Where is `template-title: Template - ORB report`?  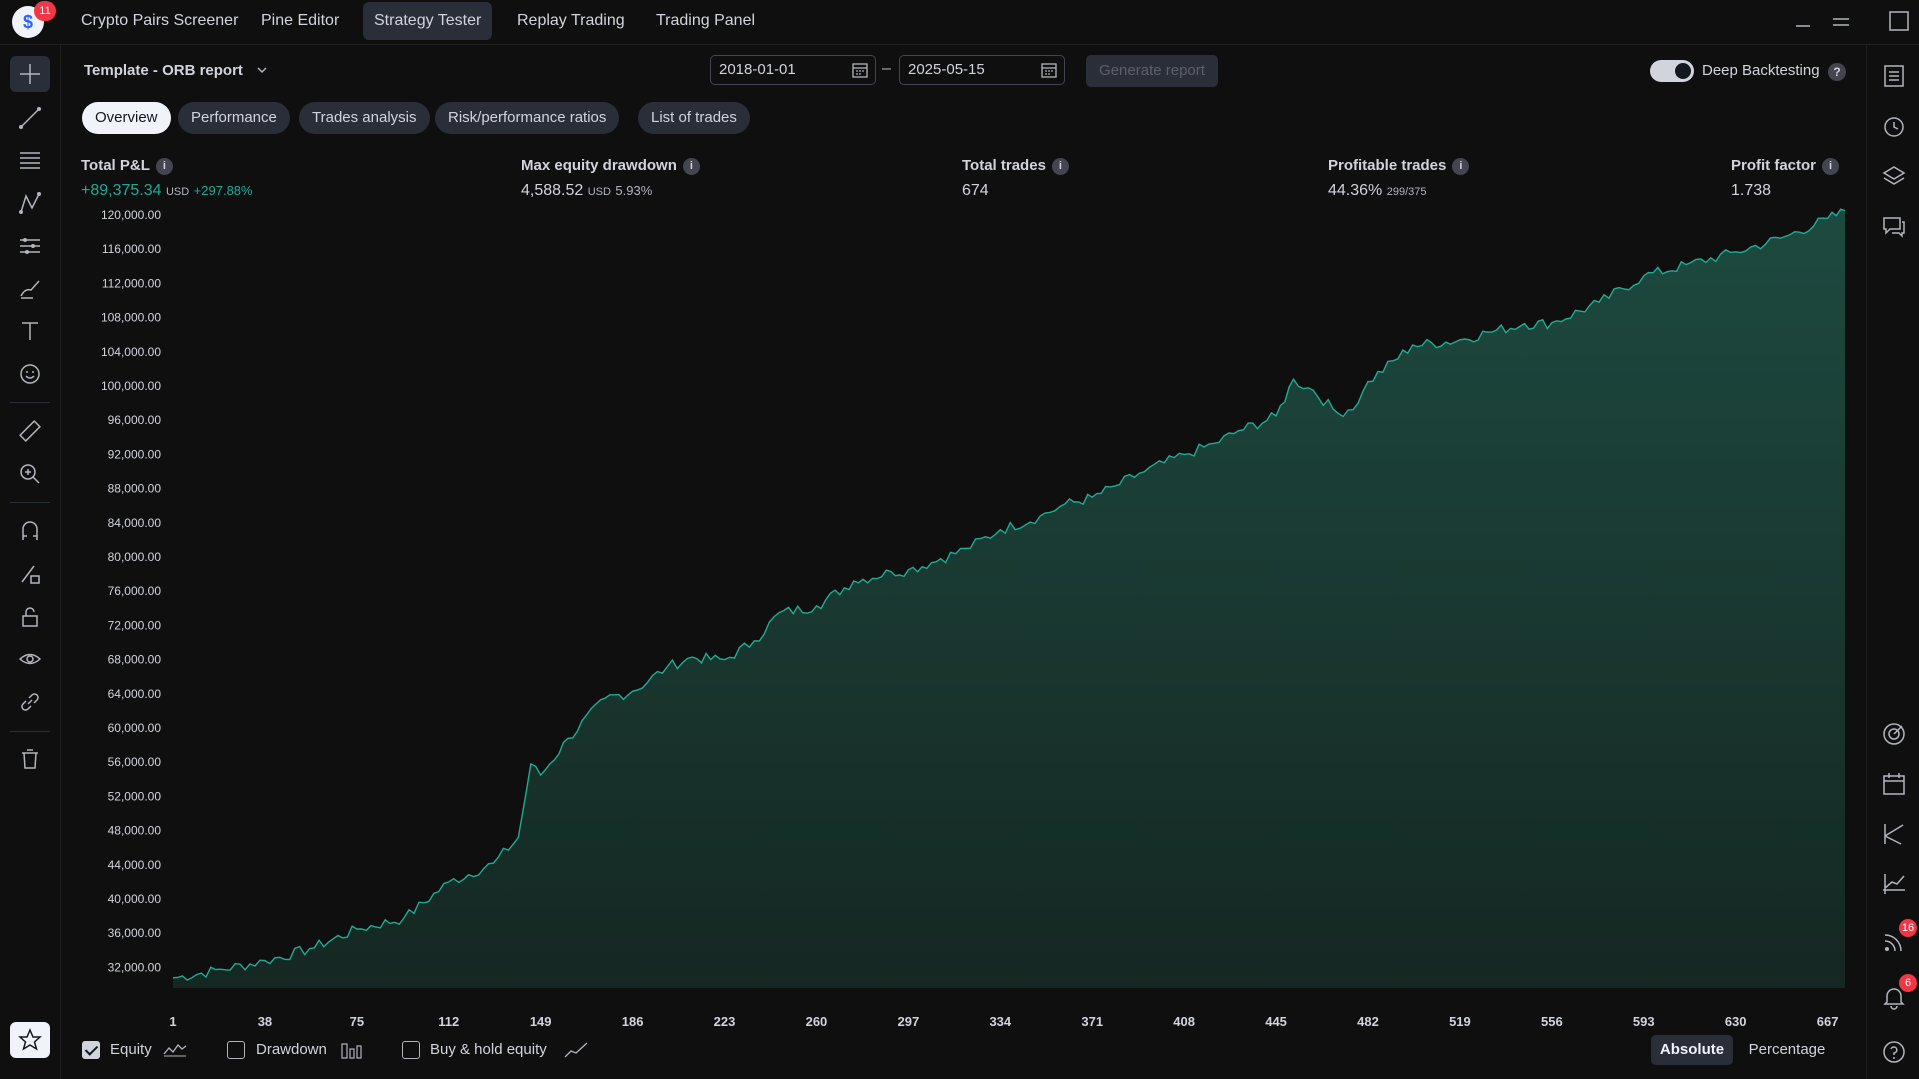 template-title: Template - ORB report is located at coordinates (163, 70).